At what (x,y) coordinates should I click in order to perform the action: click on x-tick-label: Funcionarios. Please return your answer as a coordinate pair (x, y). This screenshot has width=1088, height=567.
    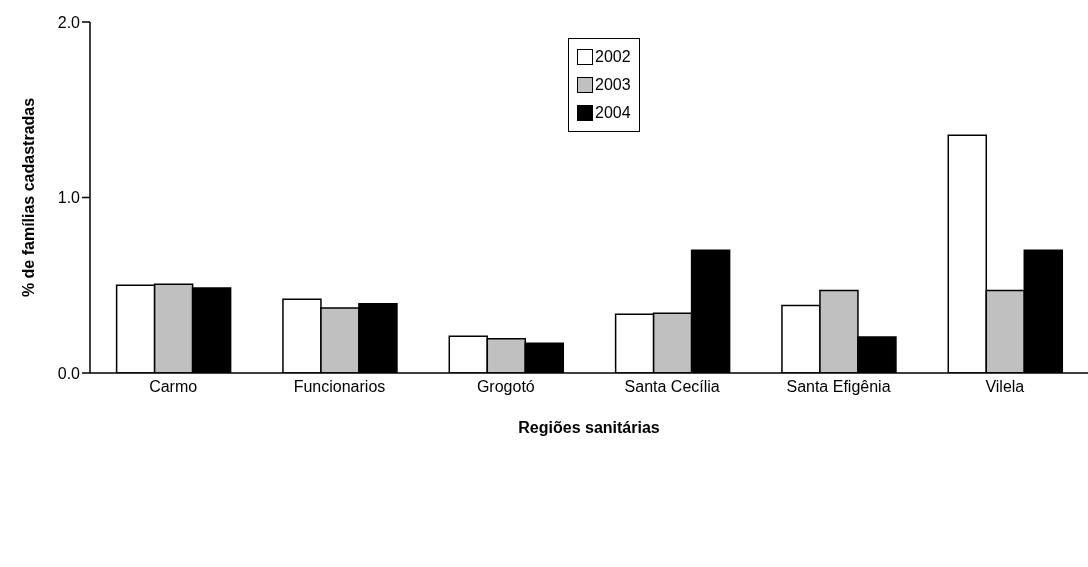
    Looking at the image, I should click on (339, 387).